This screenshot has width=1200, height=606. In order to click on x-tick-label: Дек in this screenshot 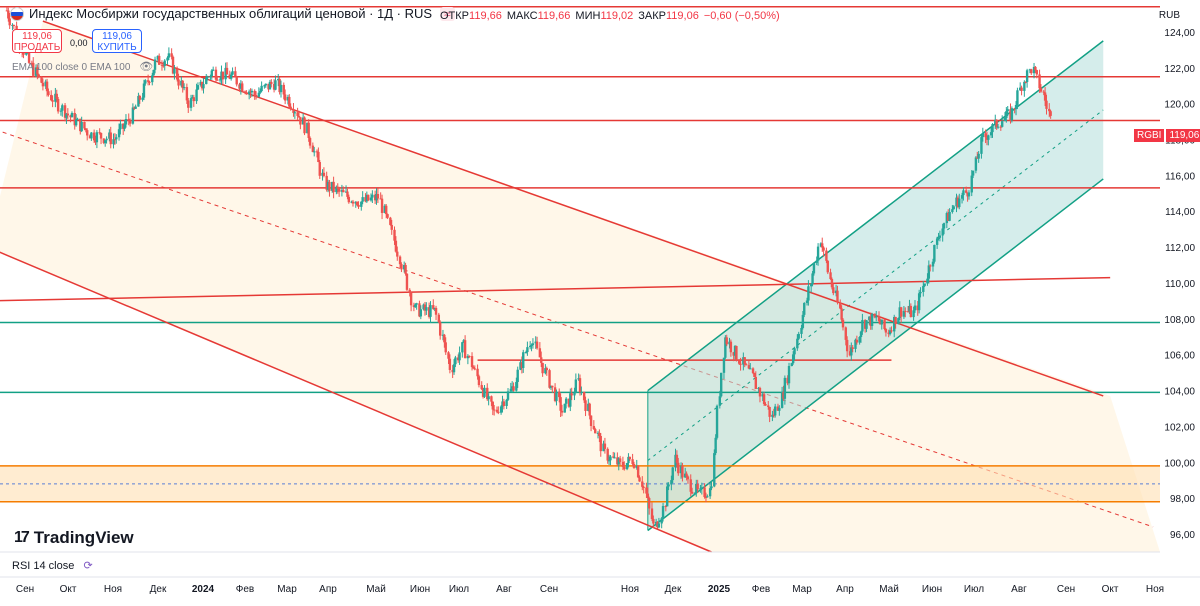, I will do `click(158, 589)`.